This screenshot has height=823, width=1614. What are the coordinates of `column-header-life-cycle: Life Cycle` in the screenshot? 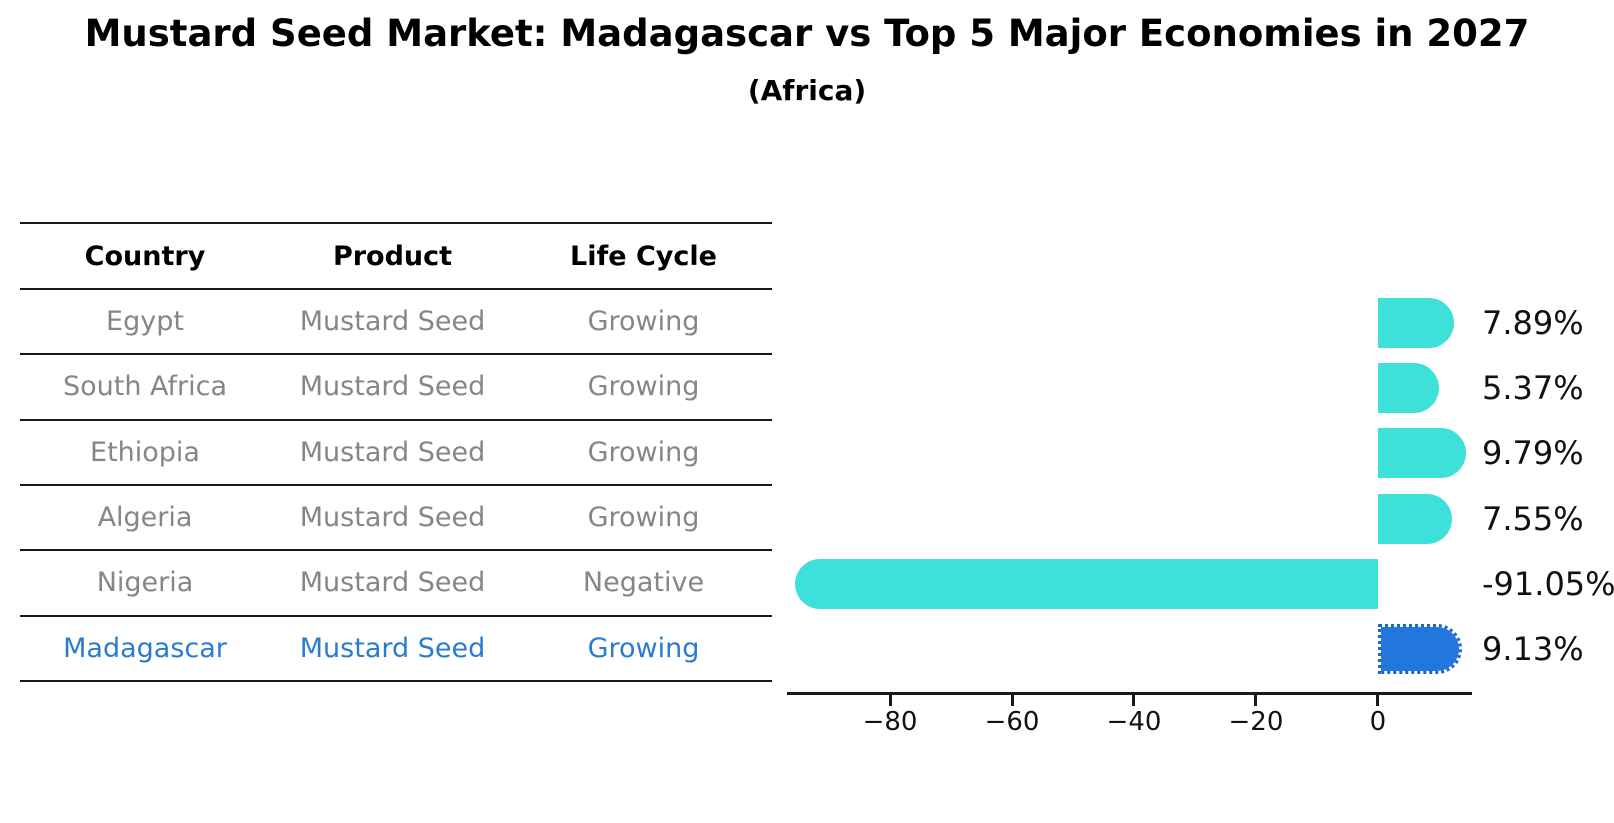 It's located at (643, 256).